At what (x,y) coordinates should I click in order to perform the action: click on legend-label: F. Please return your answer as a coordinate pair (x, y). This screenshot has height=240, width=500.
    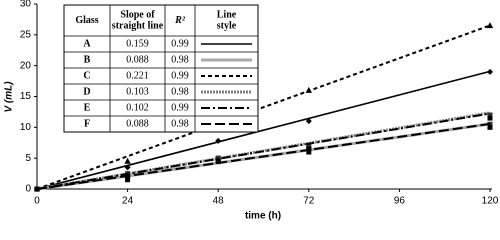
    Looking at the image, I should click on (87, 123).